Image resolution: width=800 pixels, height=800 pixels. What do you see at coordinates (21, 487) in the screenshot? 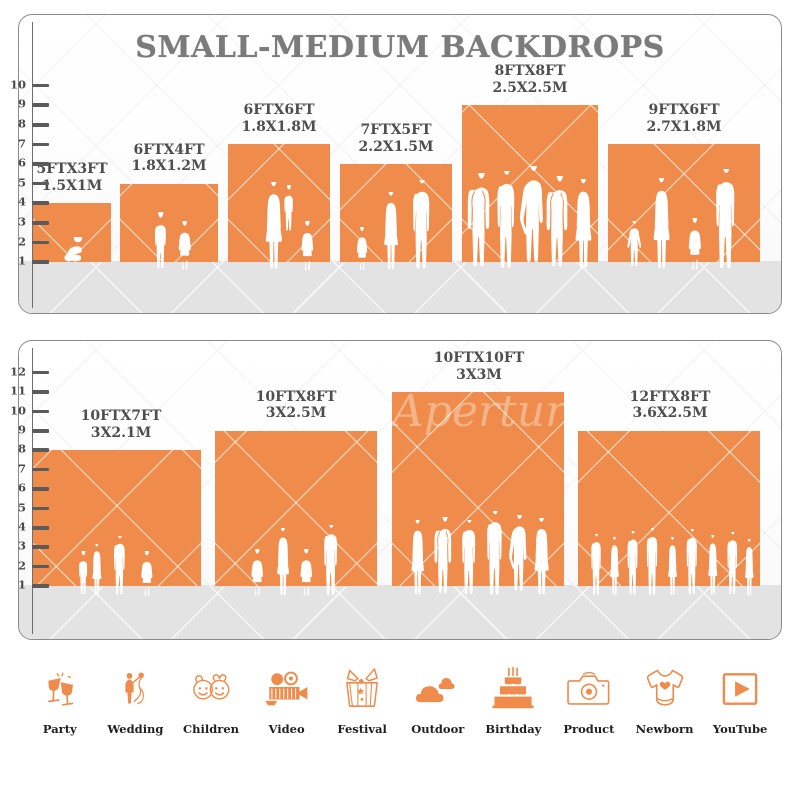
I see `y-axis-tick-label: 6` at bounding box center [21, 487].